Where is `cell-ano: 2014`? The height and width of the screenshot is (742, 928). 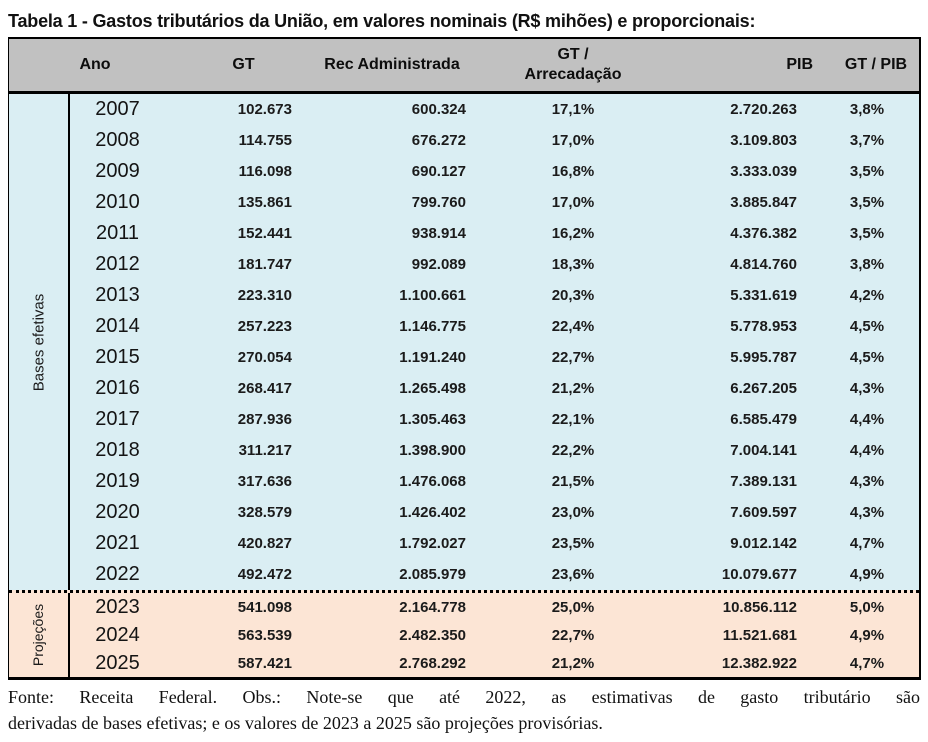
cell-ano: 2014 is located at coordinates (117, 326).